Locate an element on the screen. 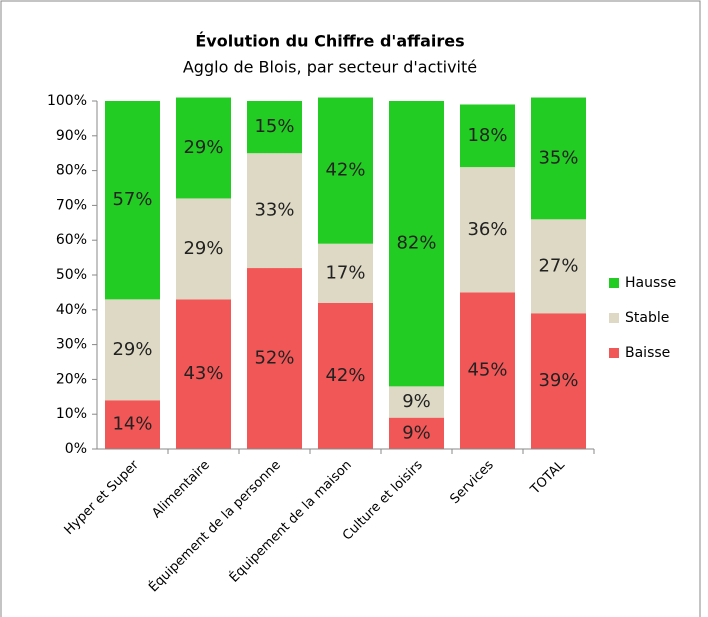  data-label: 45% is located at coordinates (487, 370).